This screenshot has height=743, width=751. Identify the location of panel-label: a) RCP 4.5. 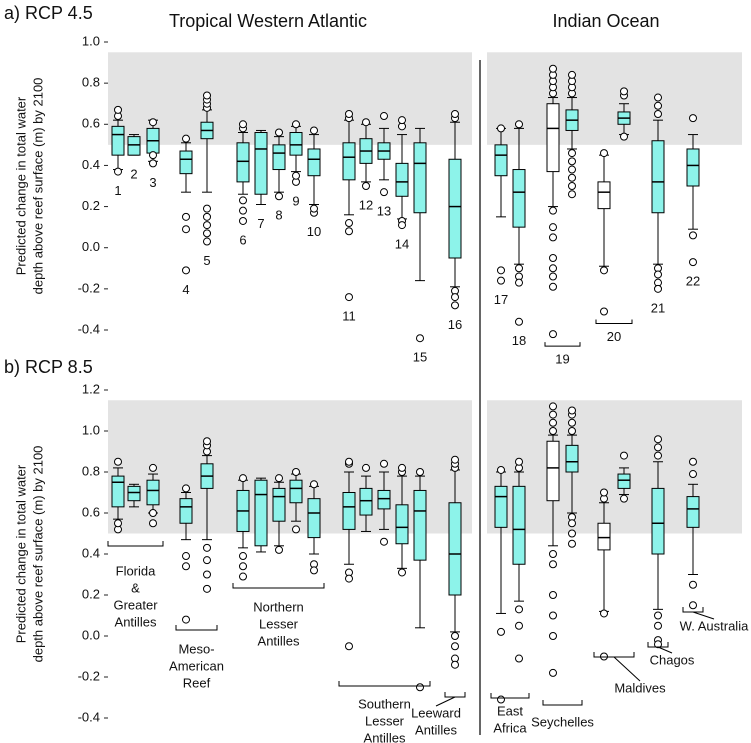
(48, 13).